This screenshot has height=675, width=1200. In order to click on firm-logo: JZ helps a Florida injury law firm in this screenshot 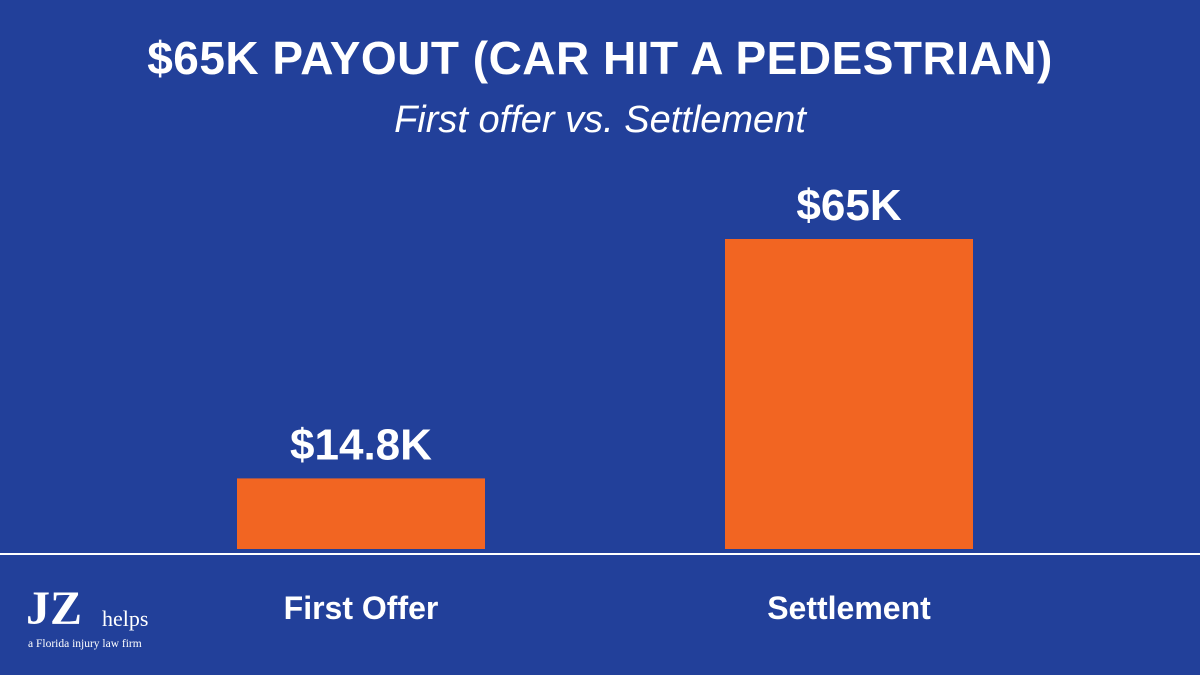, I will do `click(101, 624)`.